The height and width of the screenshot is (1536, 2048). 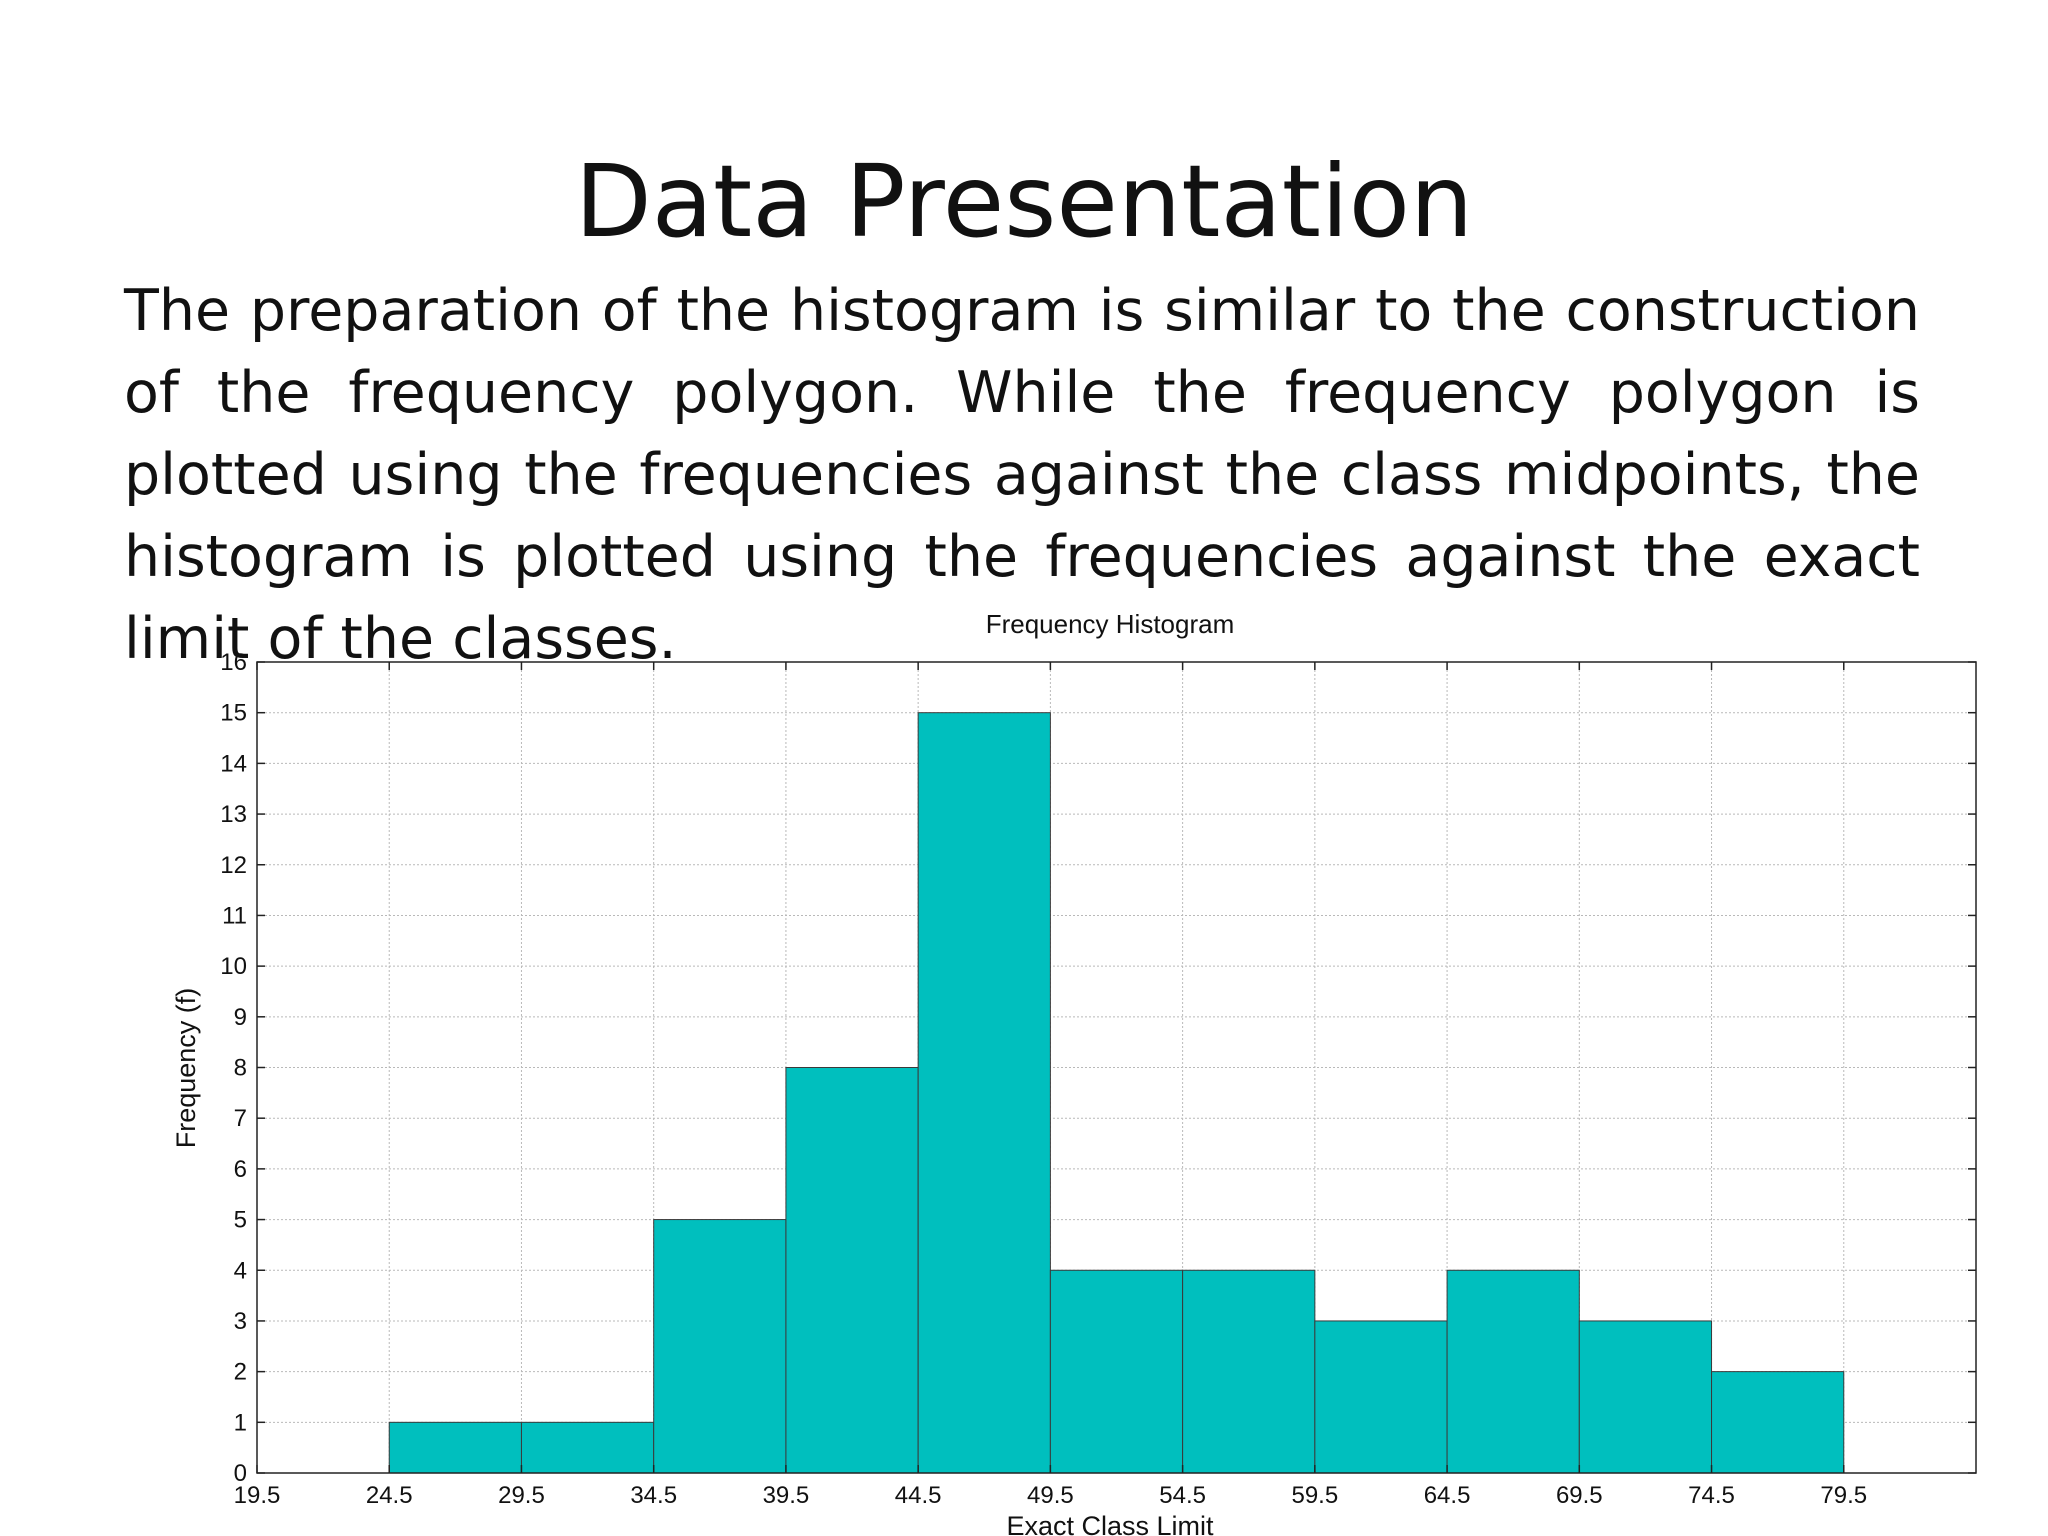 I want to click on x-tick-label: 19.5, so click(x=257, y=1495).